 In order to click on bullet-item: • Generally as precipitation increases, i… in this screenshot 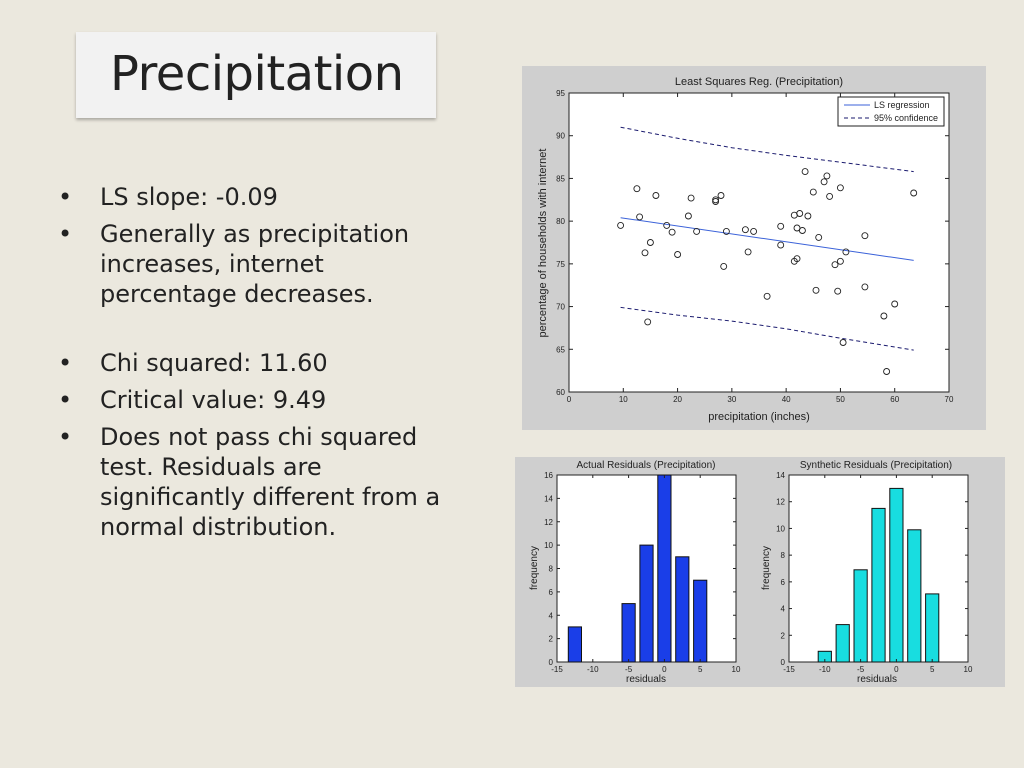, I will do `click(258, 264)`.